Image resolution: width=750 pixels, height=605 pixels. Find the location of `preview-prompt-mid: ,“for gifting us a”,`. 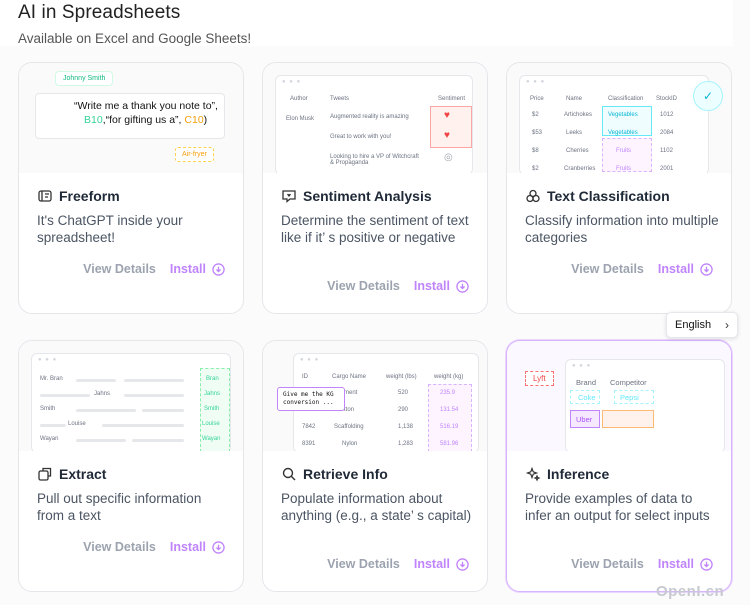

preview-prompt-mid: ,“for gifting us a”, is located at coordinates (142, 120).